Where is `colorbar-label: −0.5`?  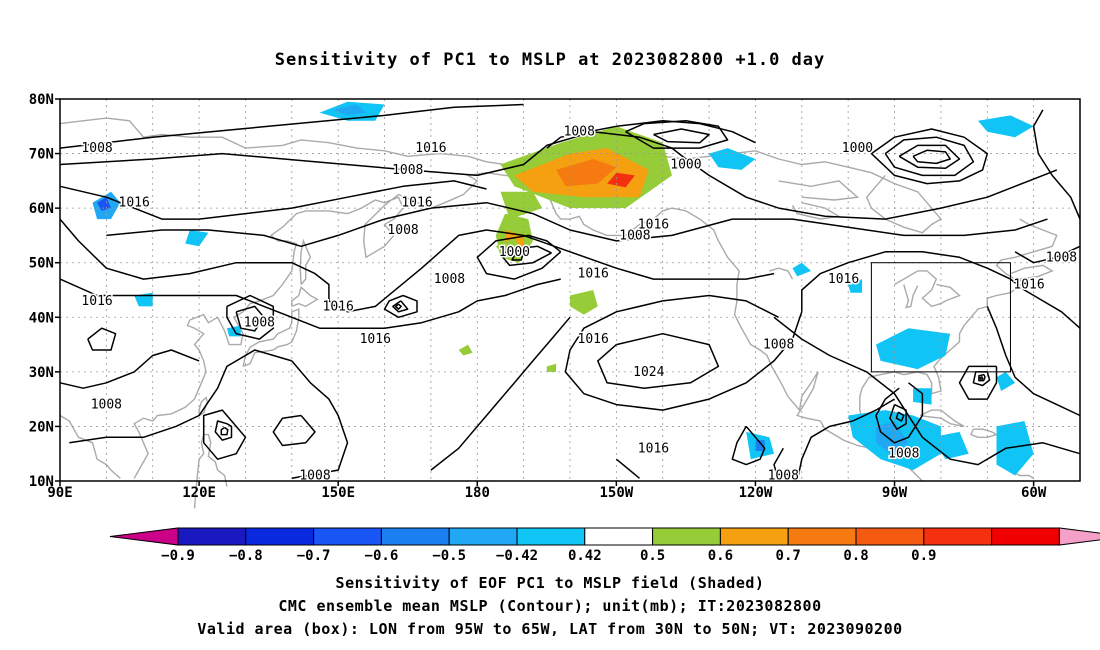 colorbar-label: −0.5 is located at coordinates (449, 556).